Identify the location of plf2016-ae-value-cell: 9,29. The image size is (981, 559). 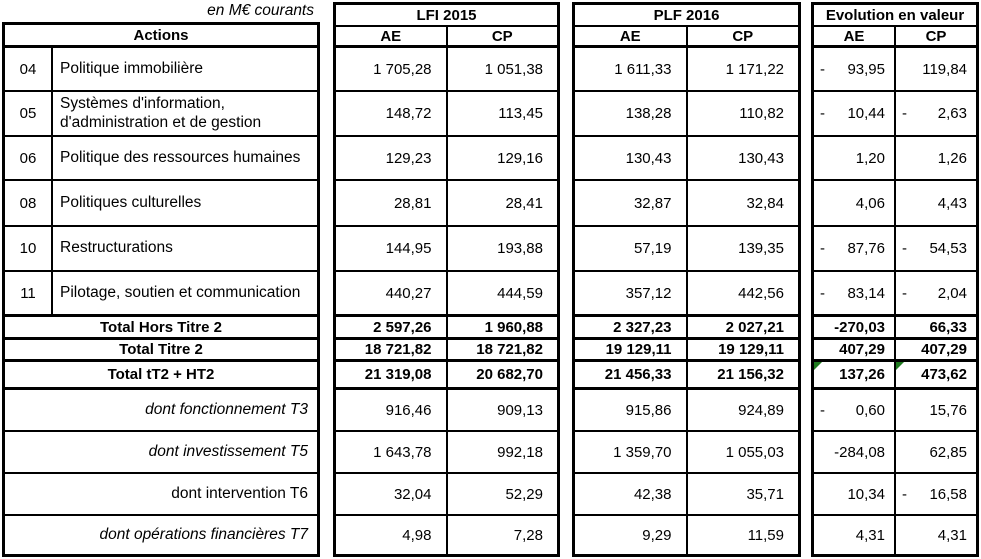
(657, 535).